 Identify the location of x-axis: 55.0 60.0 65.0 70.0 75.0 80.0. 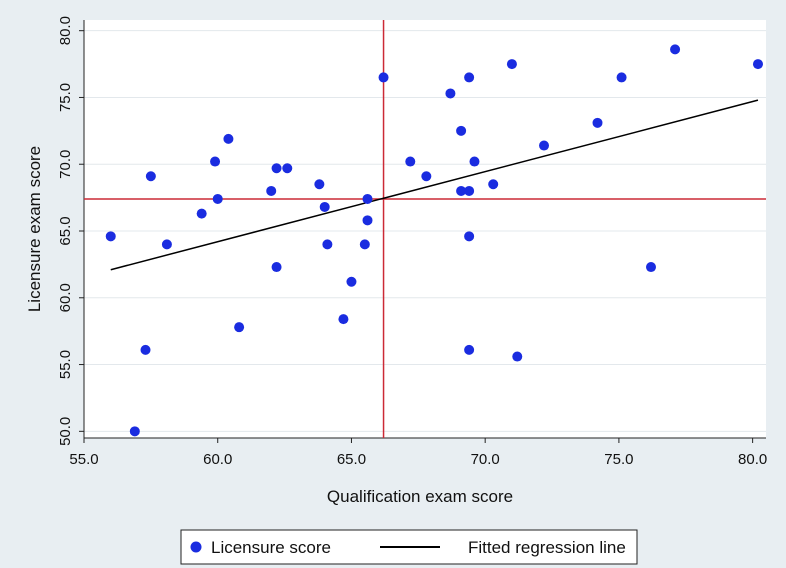
(418, 452).